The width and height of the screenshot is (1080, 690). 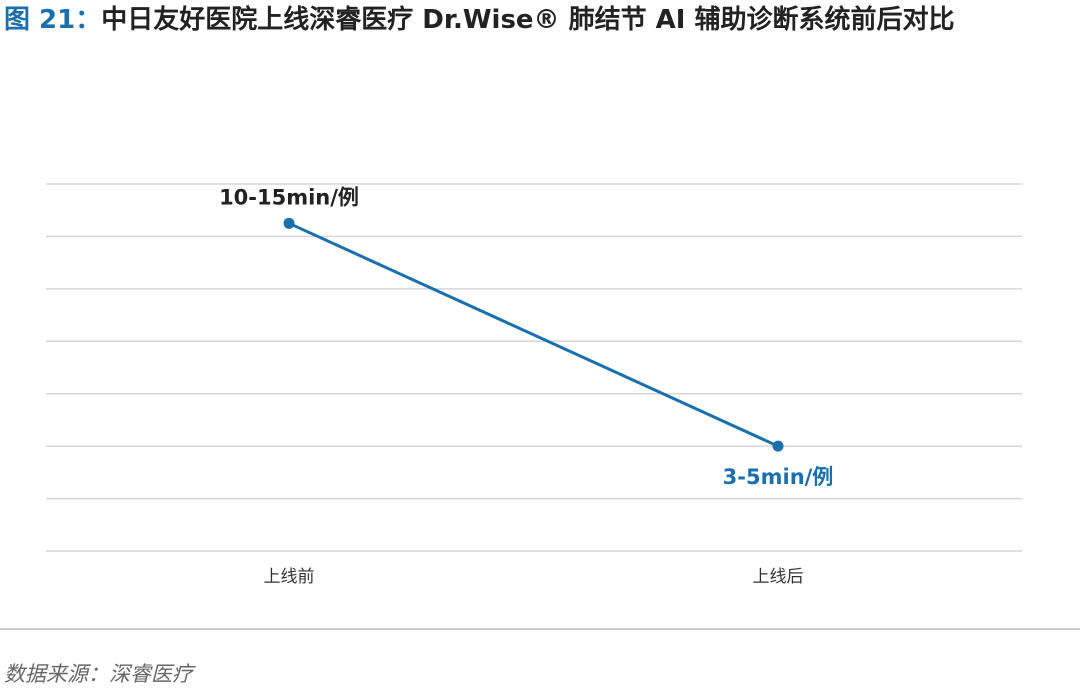 What do you see at coordinates (778, 577) in the screenshot?
I see `x-tick-label: 上线后` at bounding box center [778, 577].